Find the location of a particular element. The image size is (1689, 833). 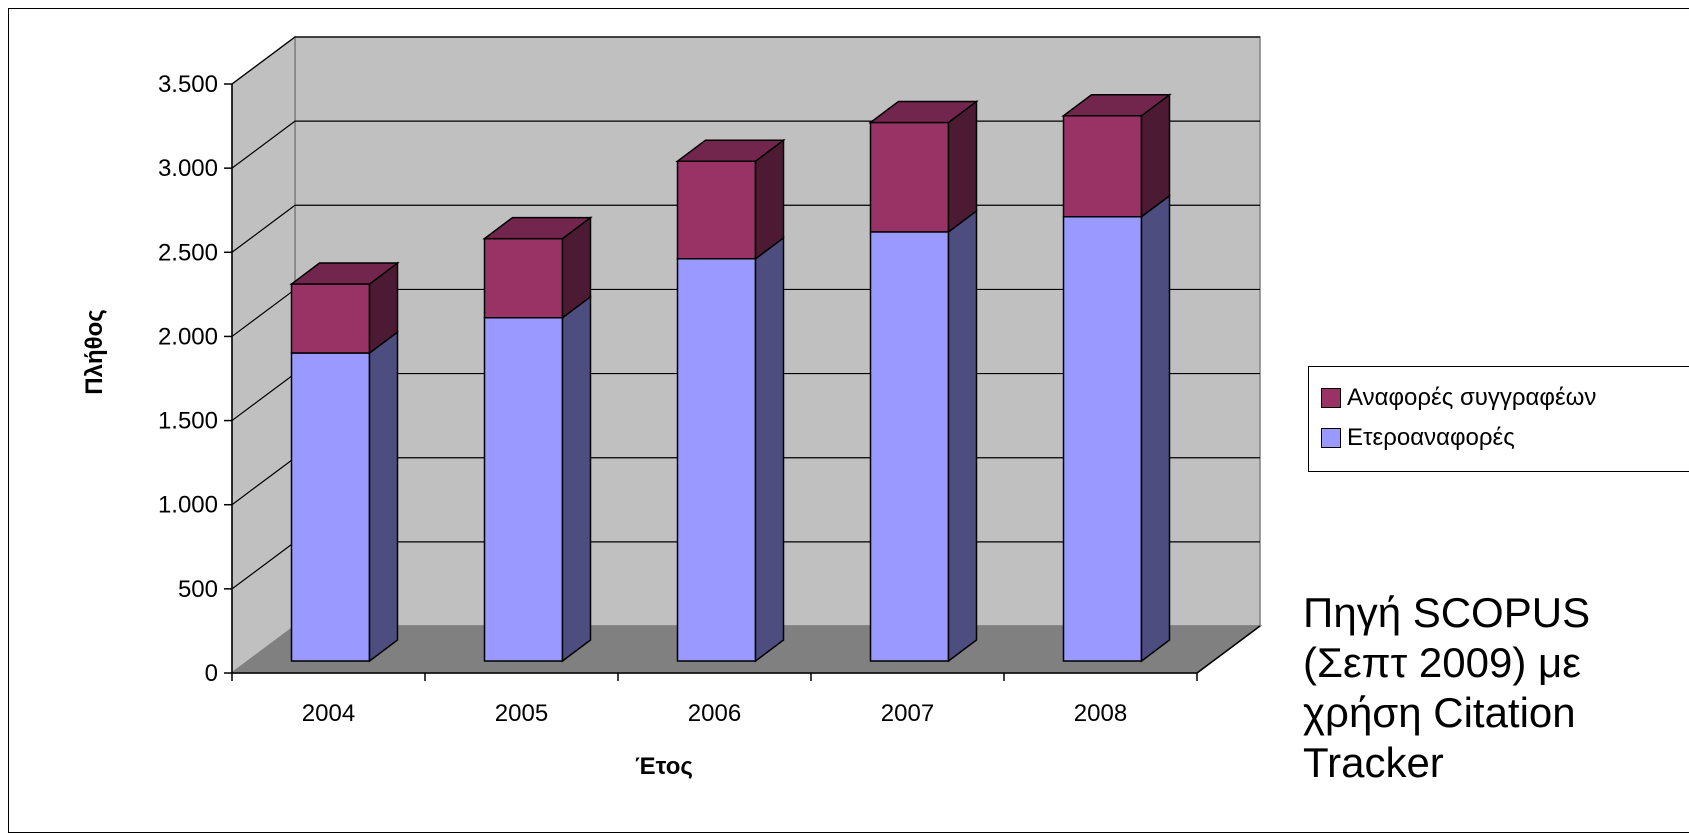

bar-2008-series-2-front is located at coordinates (1102, 166).